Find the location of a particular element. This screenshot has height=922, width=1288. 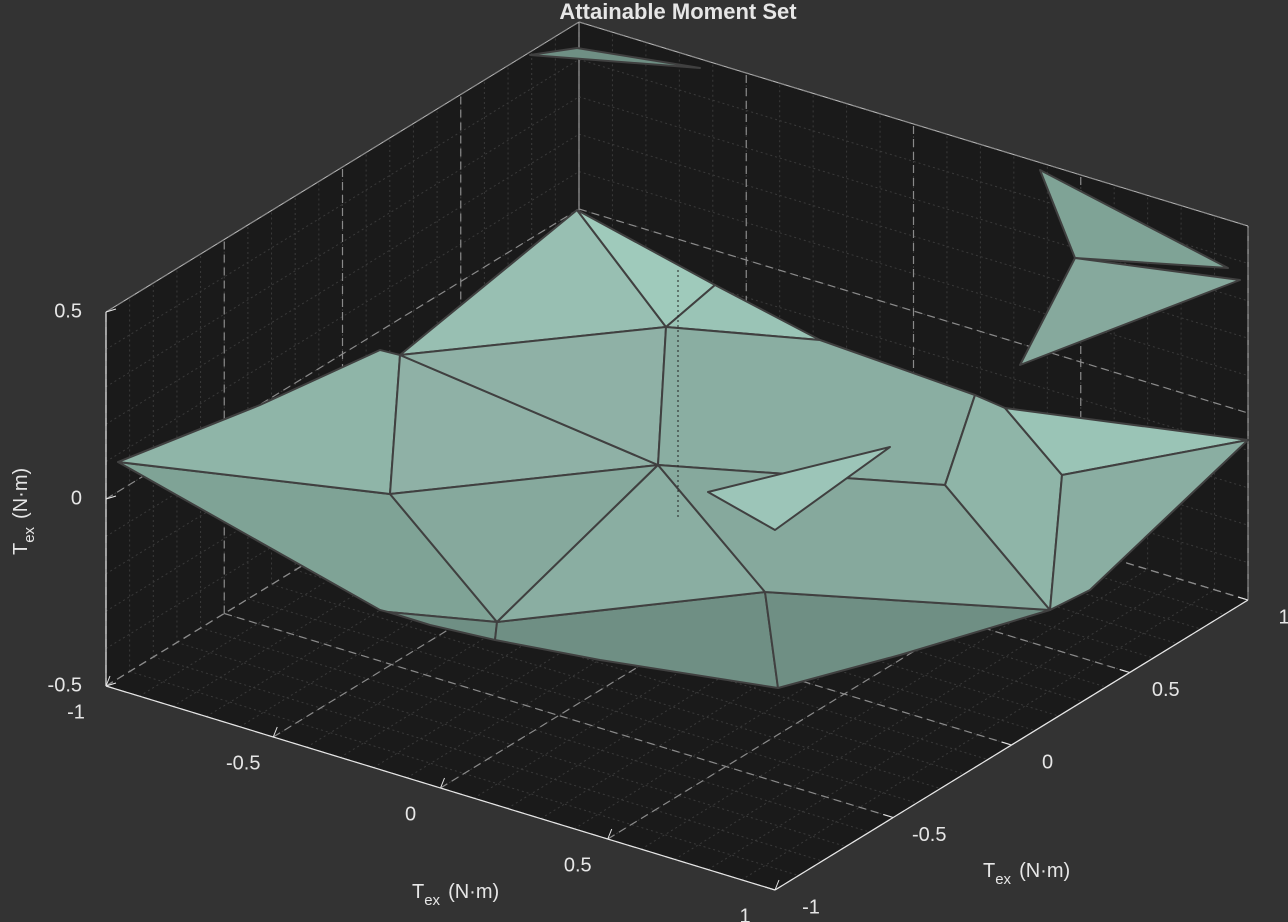

x-tick-label: -1 is located at coordinates (76, 712).